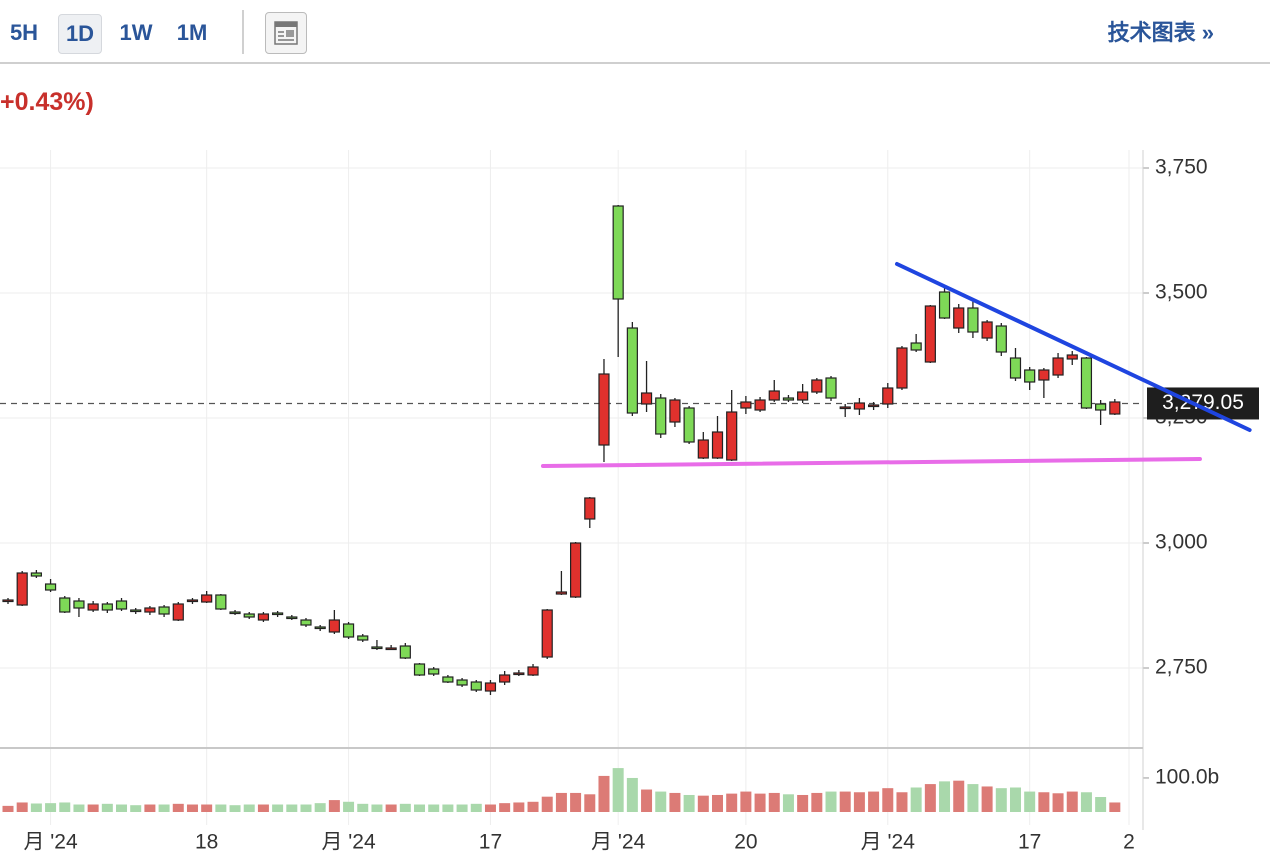 The width and height of the screenshot is (1270, 868). Describe the element at coordinates (1160, 32) in the screenshot. I see `technical-chart-link: 技术图表 »` at that location.